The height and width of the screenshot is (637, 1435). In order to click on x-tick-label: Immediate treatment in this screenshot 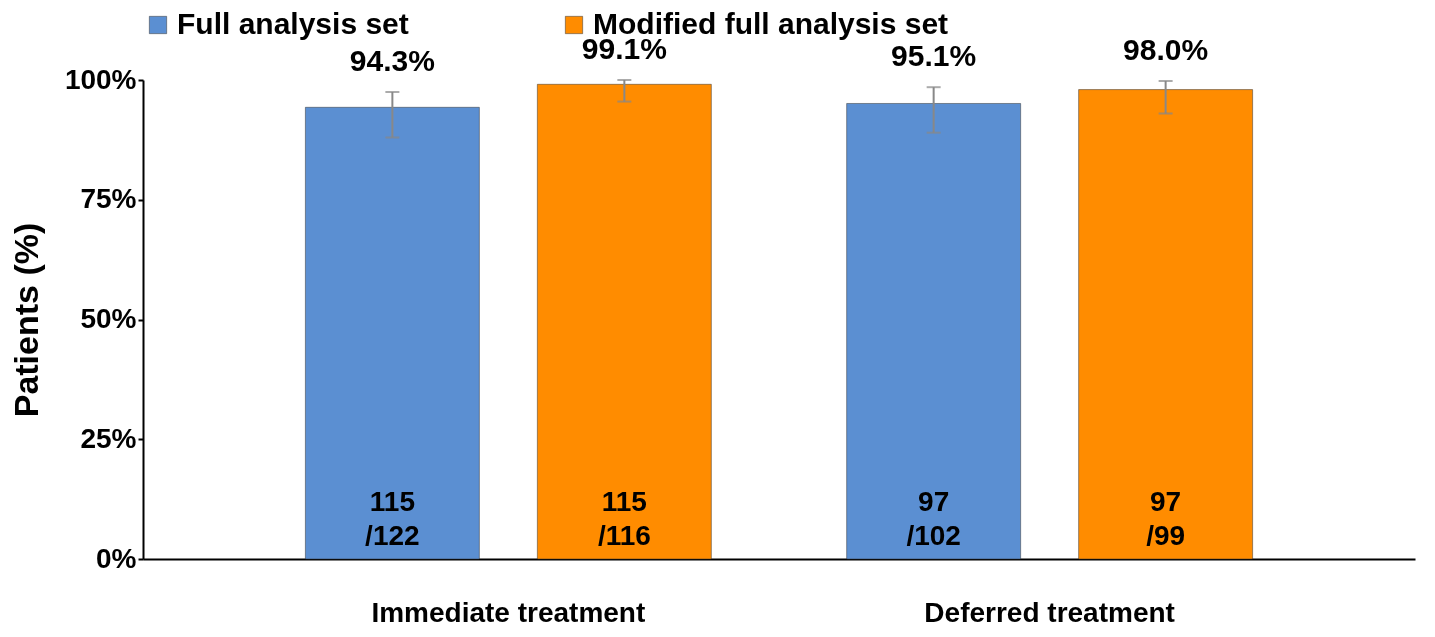, I will do `click(508, 612)`.